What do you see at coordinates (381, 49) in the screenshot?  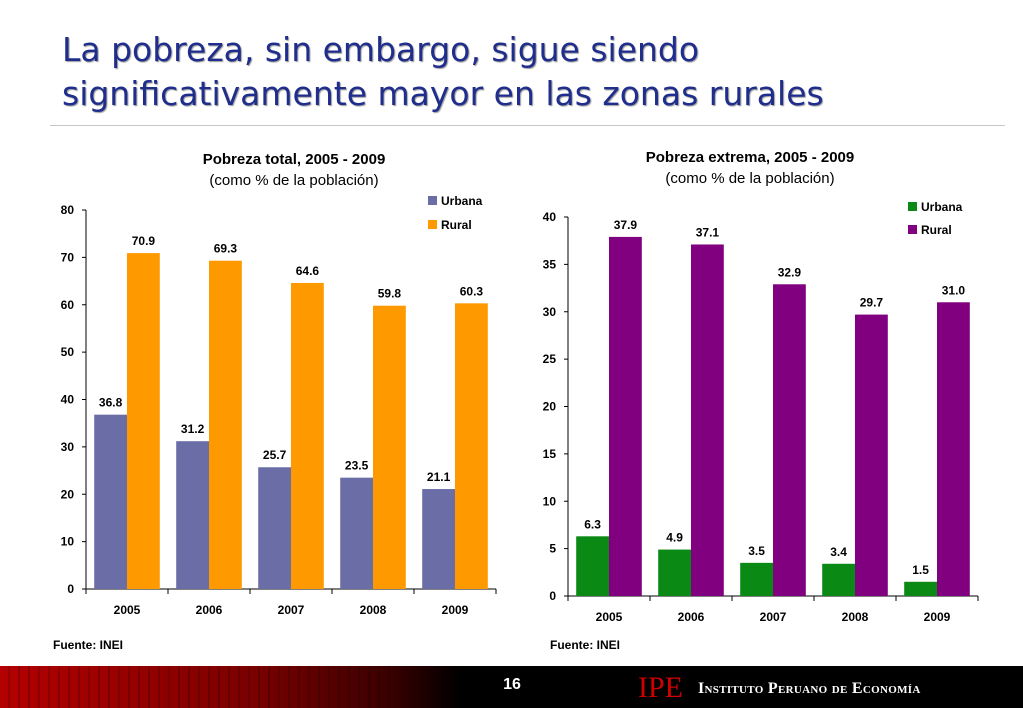 I see `slide-title-line-1: La pobreza, sin embargo, sigue siendo` at bounding box center [381, 49].